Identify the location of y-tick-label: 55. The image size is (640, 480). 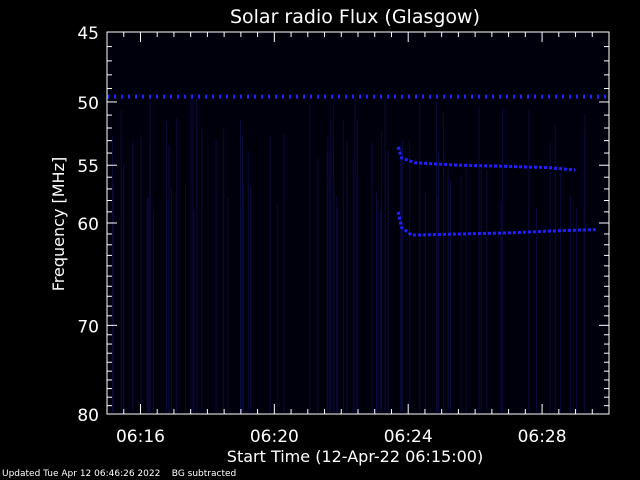
(88, 167).